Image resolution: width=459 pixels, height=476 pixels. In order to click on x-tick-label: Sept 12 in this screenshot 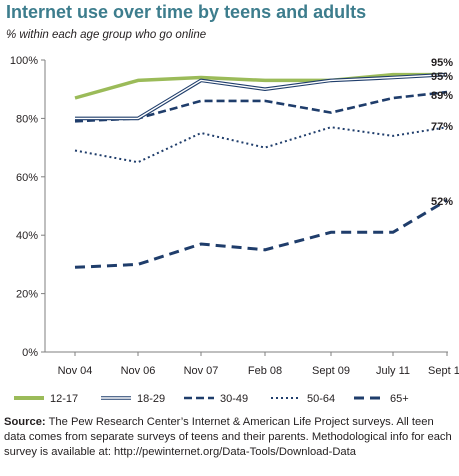, I will do `click(443, 371)`.